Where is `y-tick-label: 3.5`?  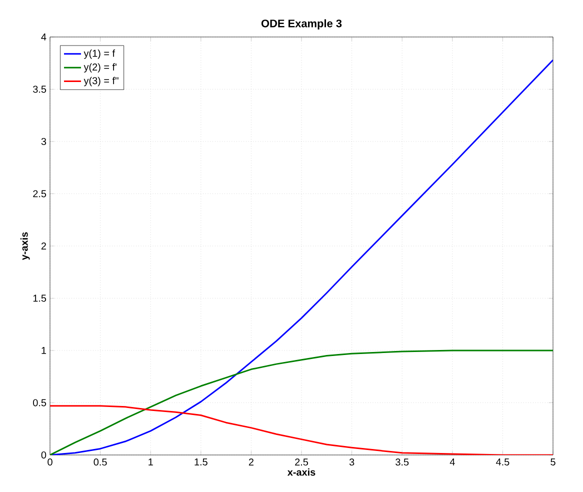 y-tick-label: 3.5 is located at coordinates (39, 89).